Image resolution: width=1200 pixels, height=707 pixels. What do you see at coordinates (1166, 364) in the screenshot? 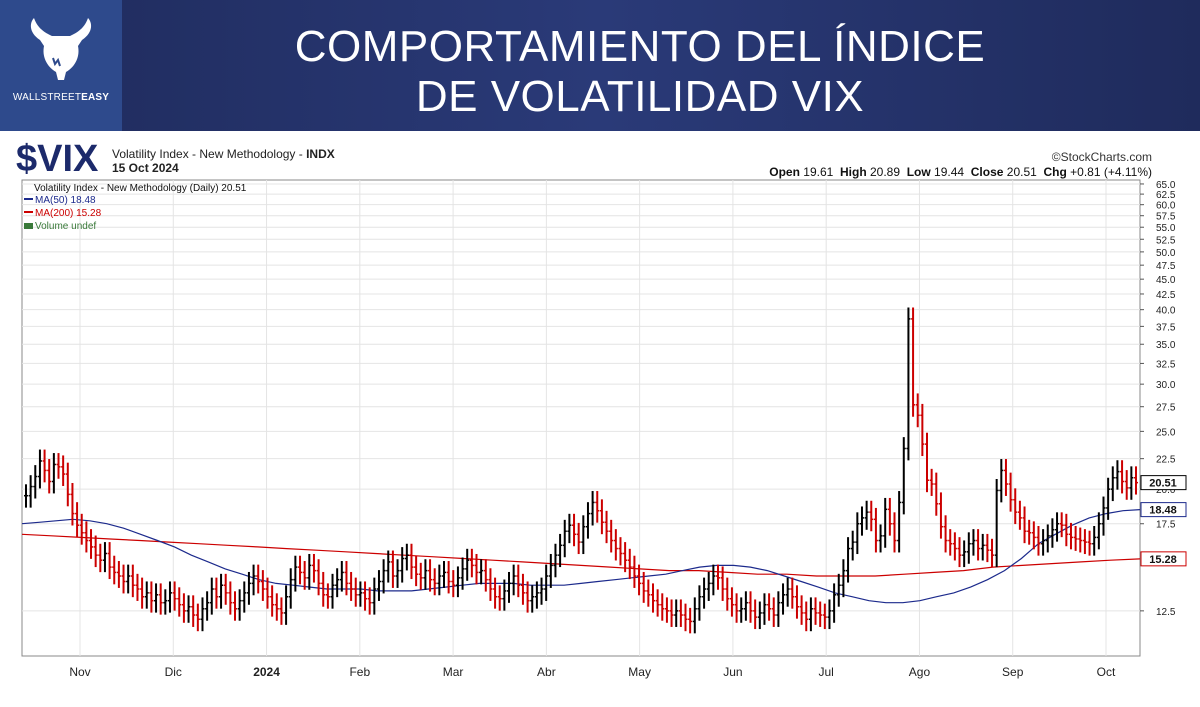
I see `y-tick-label: 32.5` at bounding box center [1166, 364].